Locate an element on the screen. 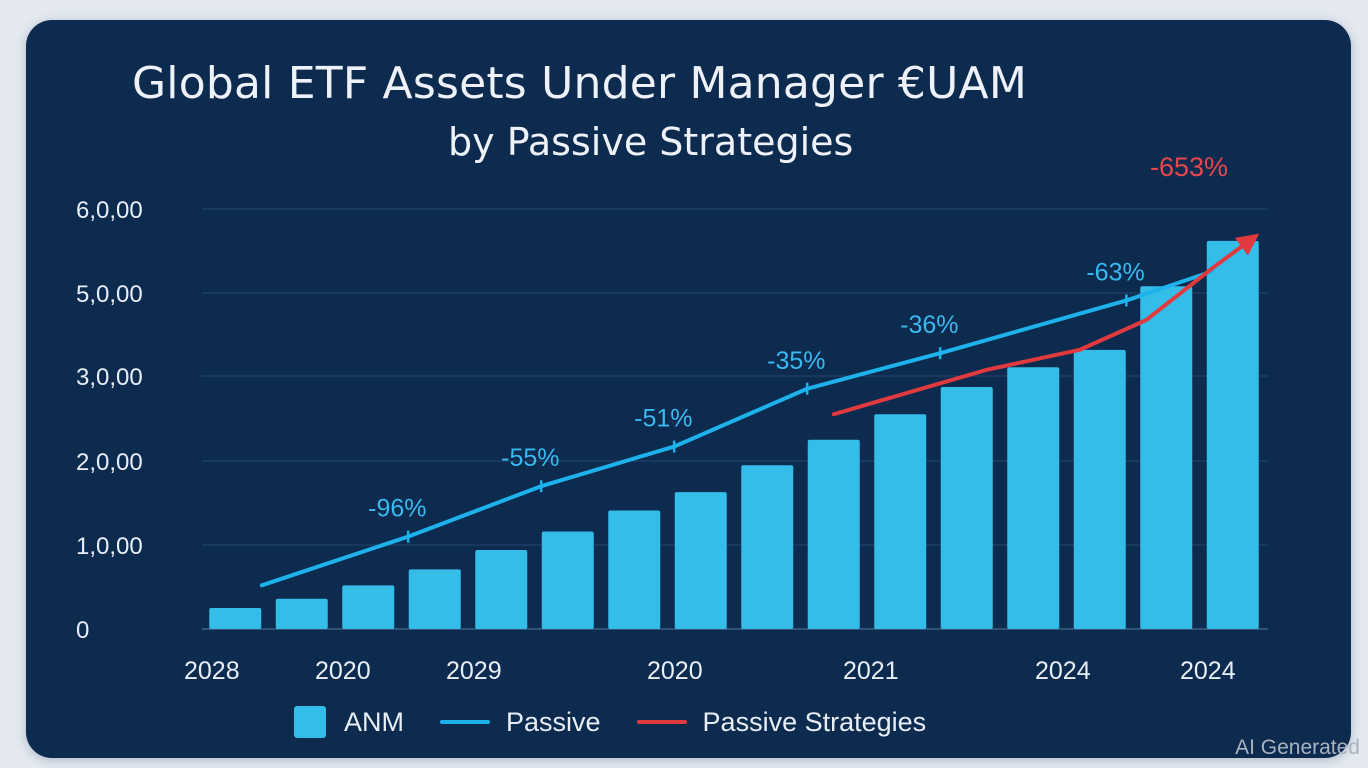 The width and height of the screenshot is (1368, 768). legend-item-anm: ANM is located at coordinates (349, 722).